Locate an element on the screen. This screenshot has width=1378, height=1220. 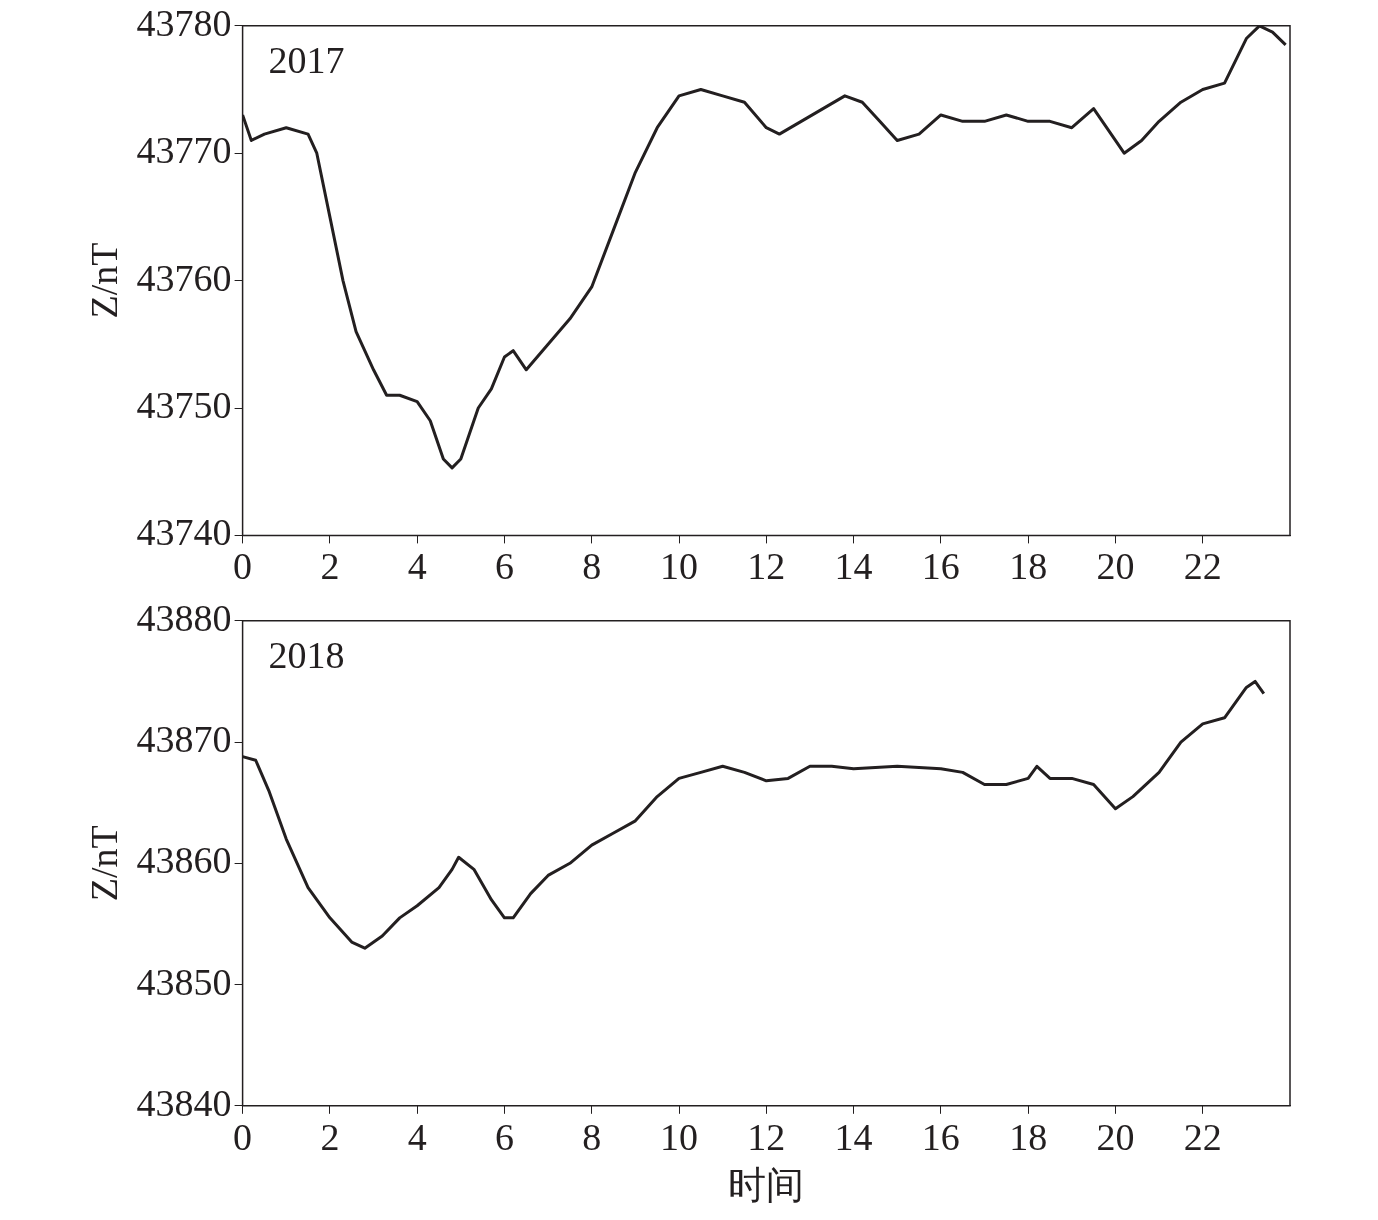
y-tick-label: 43780 is located at coordinates (184, 22).